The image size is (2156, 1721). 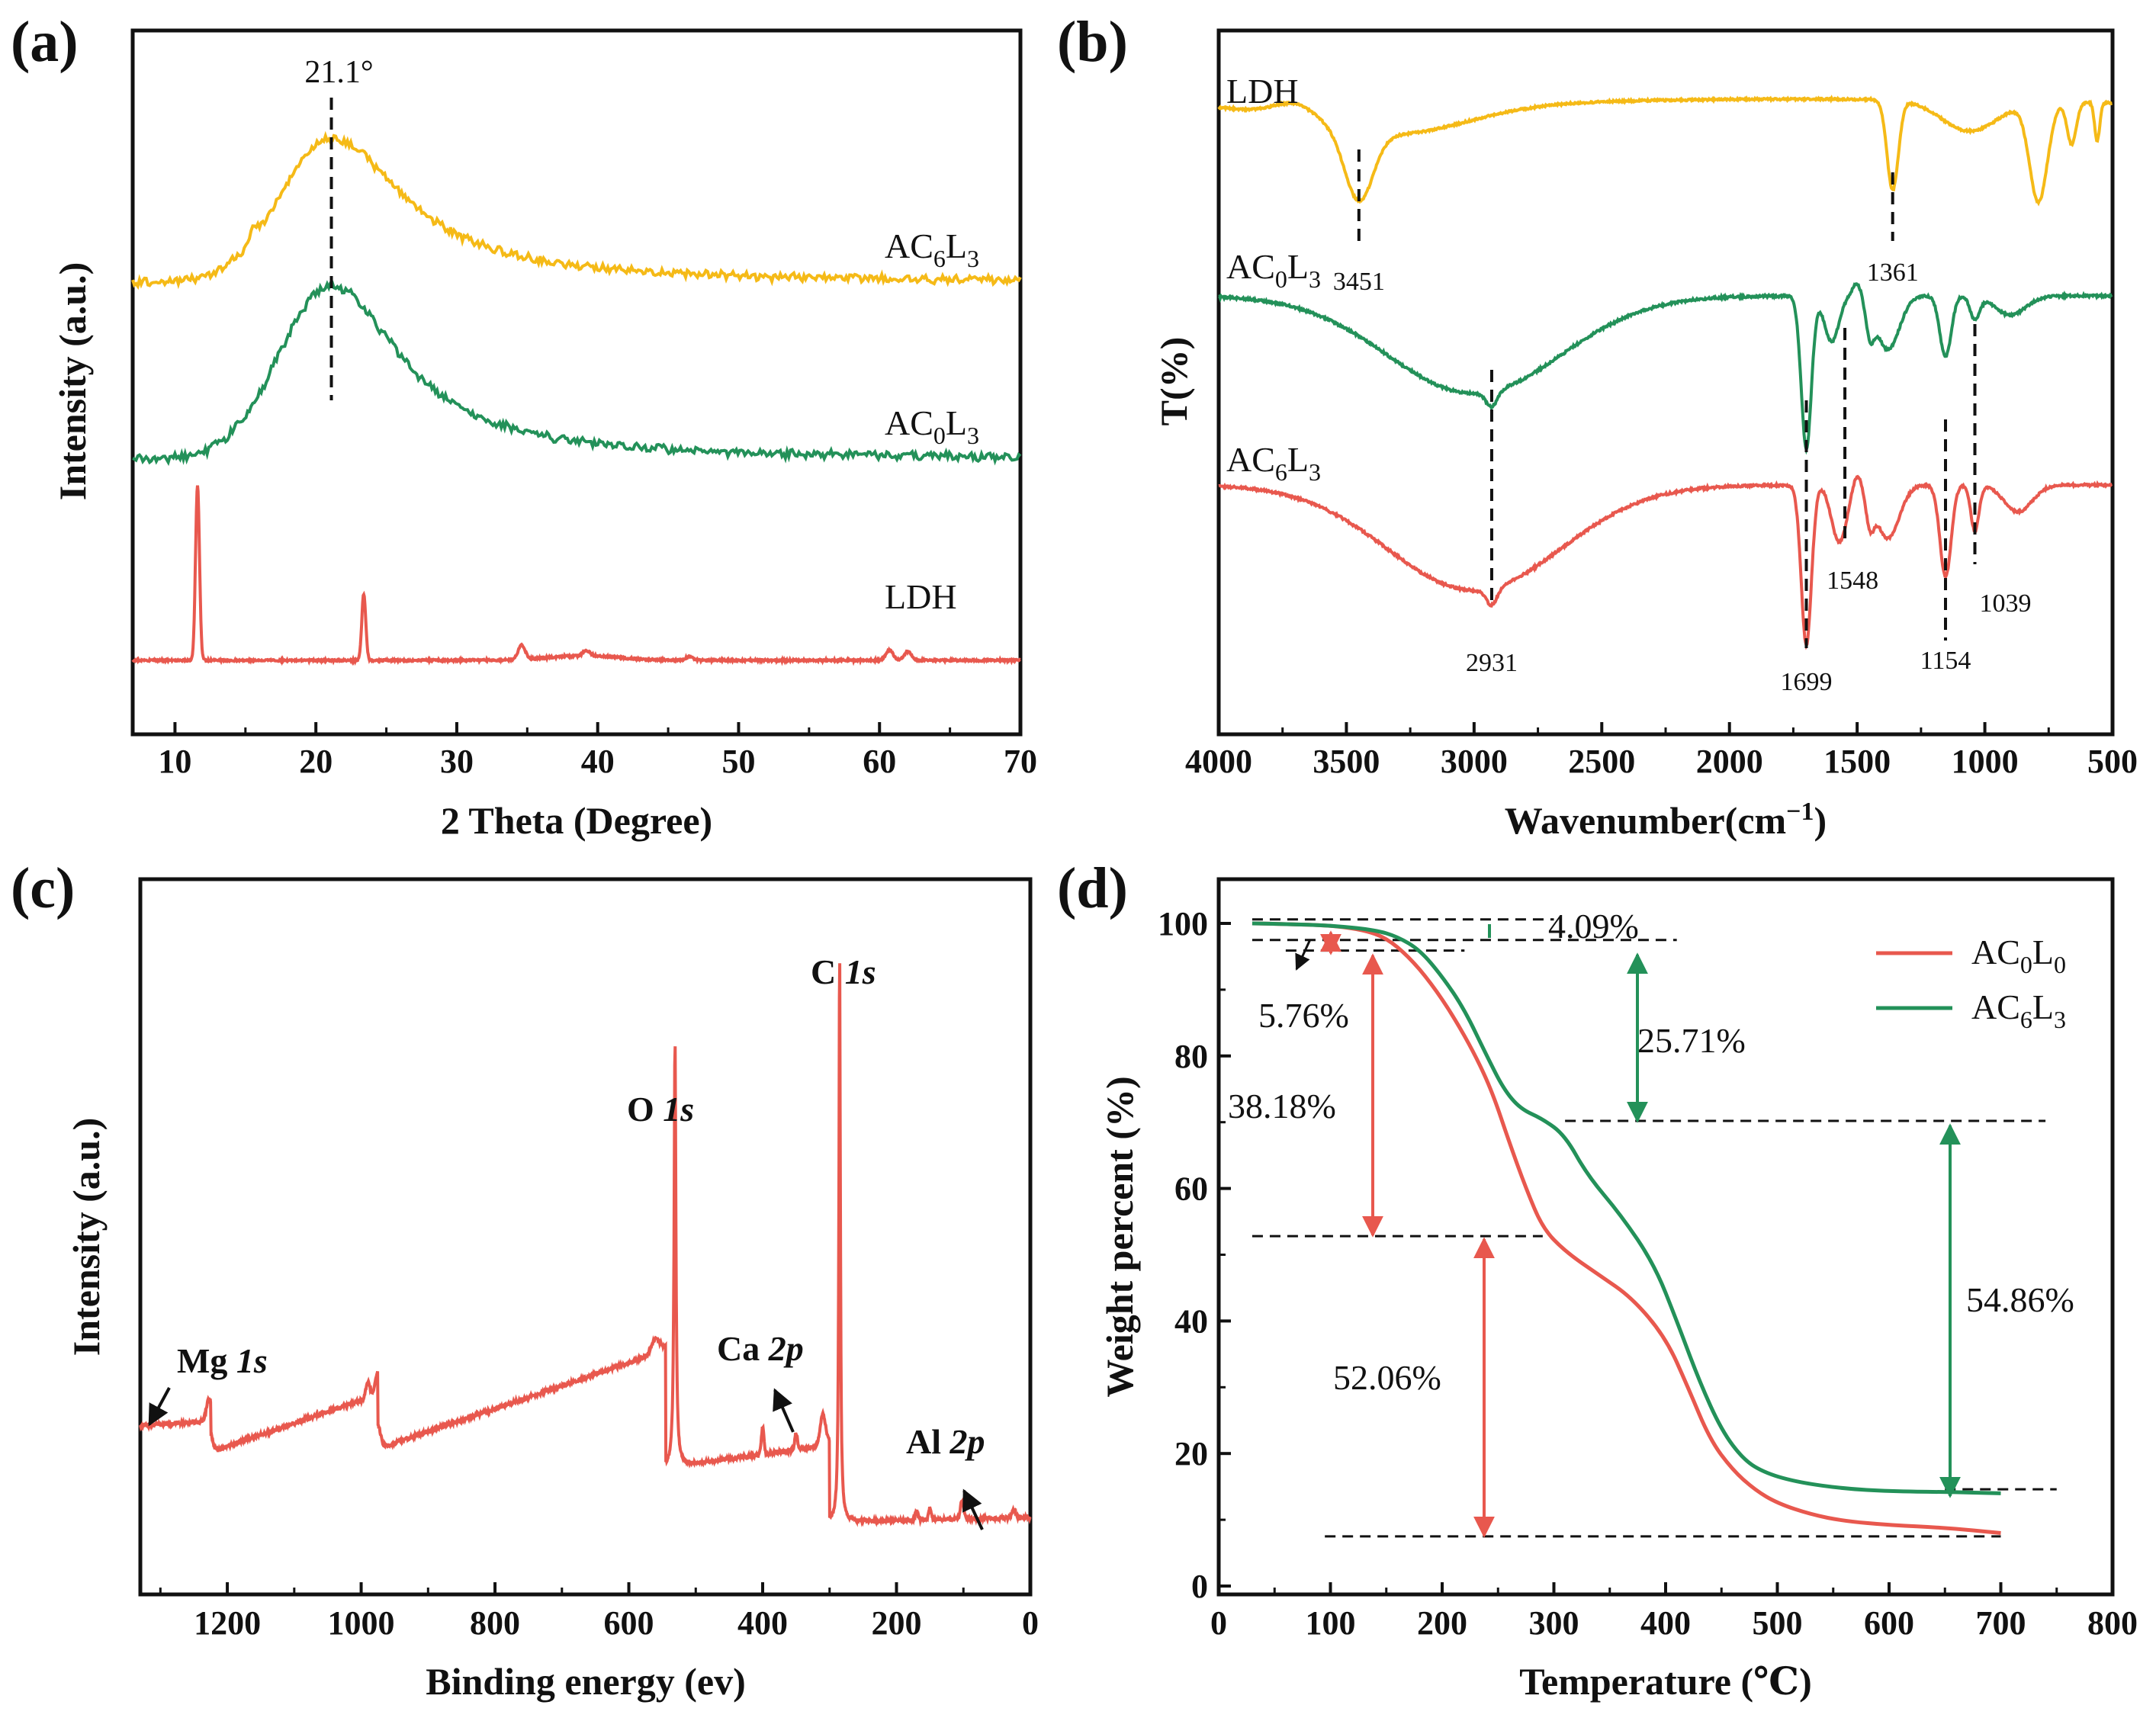 What do you see at coordinates (1173, 381) in the screenshot?
I see `panel-b-ylabel: T(%)` at bounding box center [1173, 381].